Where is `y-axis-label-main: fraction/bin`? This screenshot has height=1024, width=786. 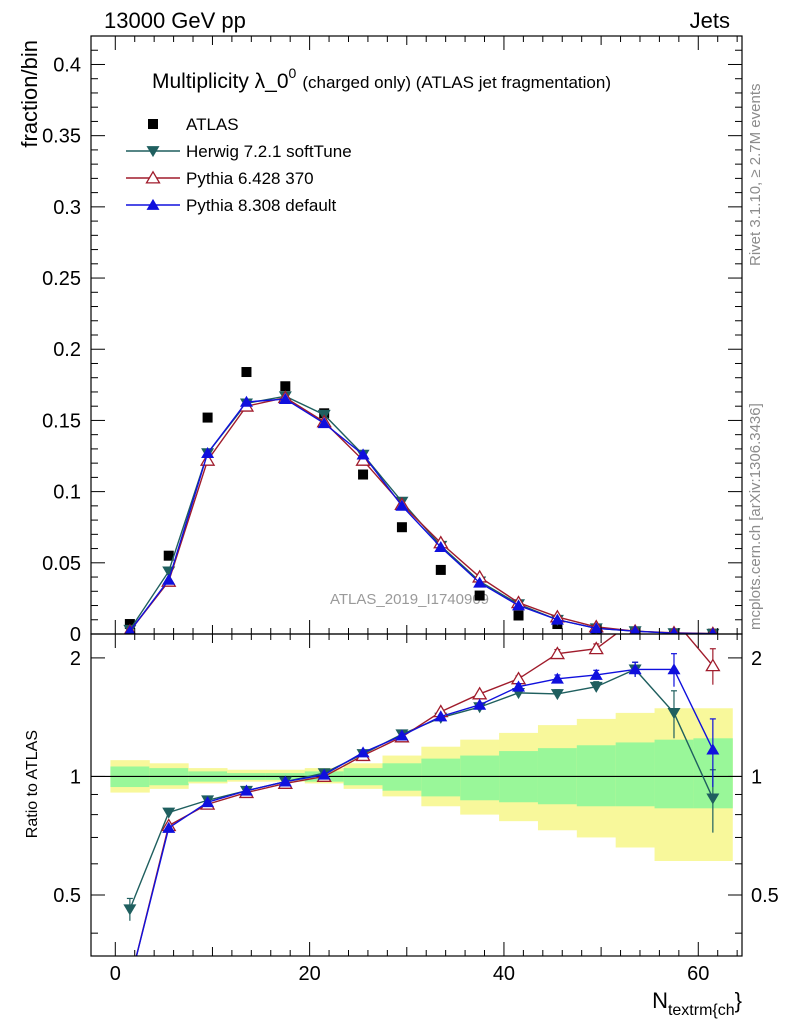 y-axis-label-main: fraction/bin is located at coordinates (29, 94).